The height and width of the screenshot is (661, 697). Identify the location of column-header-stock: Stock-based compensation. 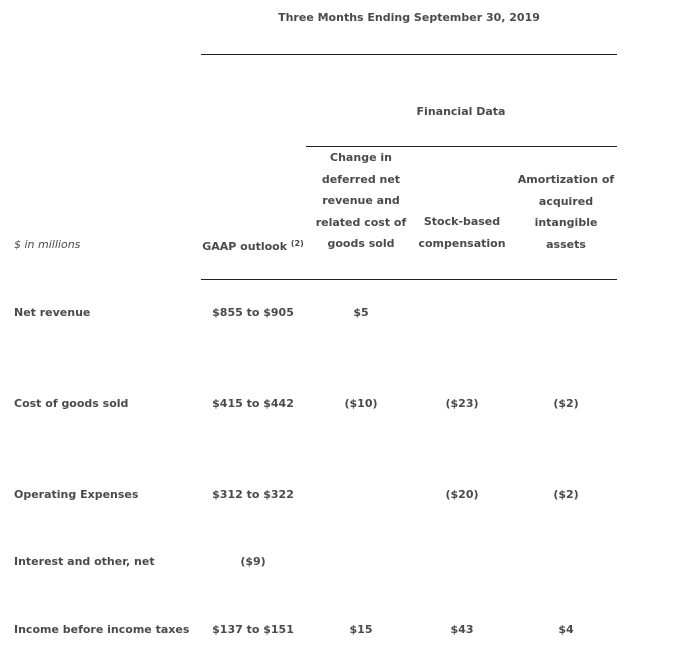
(461, 232).